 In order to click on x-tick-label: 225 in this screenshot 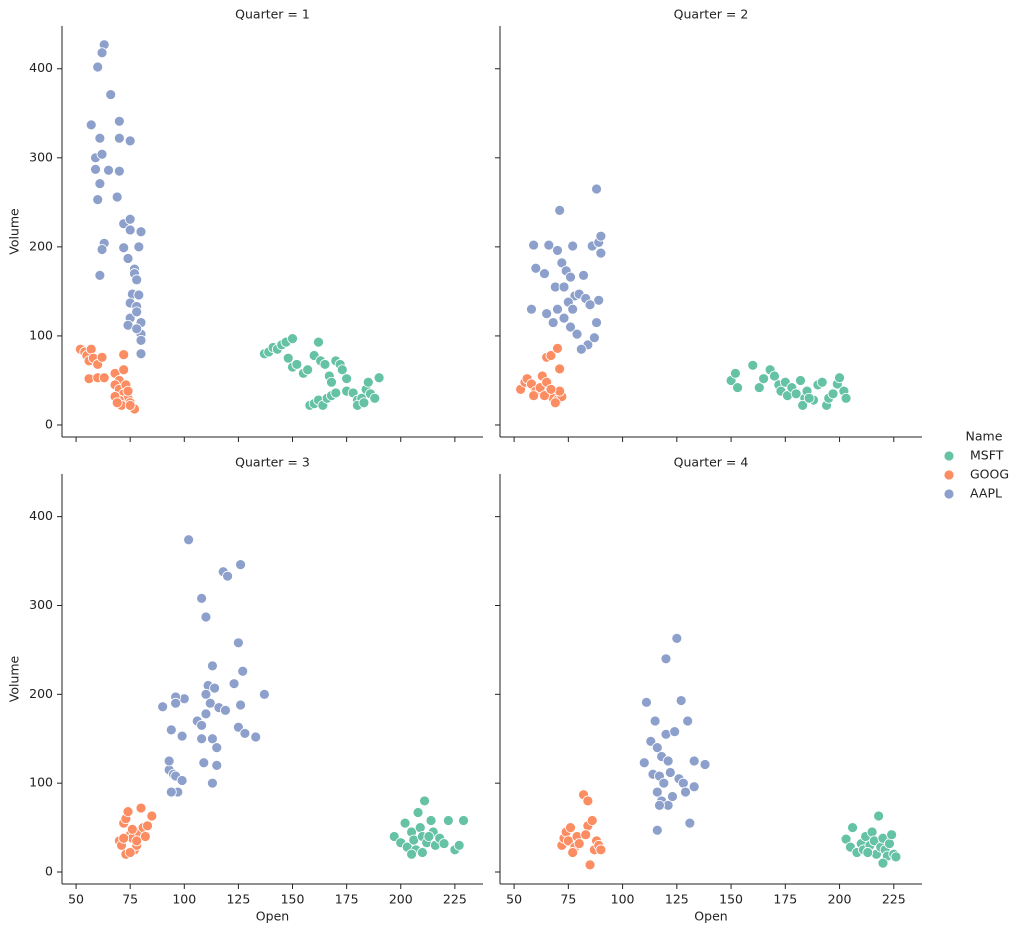, I will do `click(894, 899)`.